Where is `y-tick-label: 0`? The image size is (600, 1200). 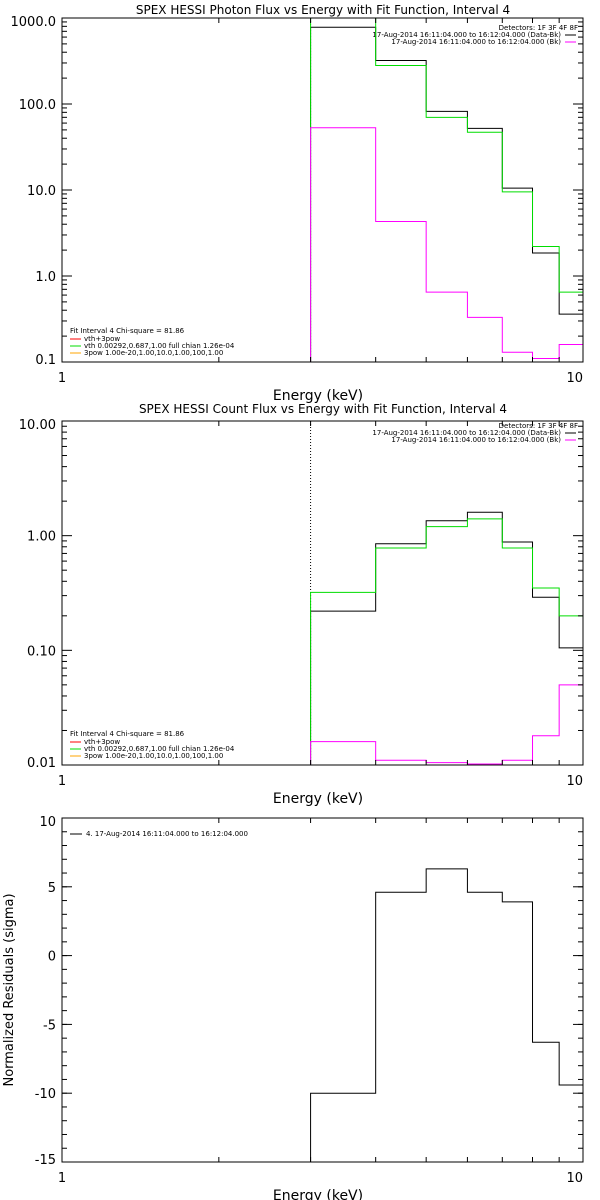 y-tick-label: 0 is located at coordinates (52, 957).